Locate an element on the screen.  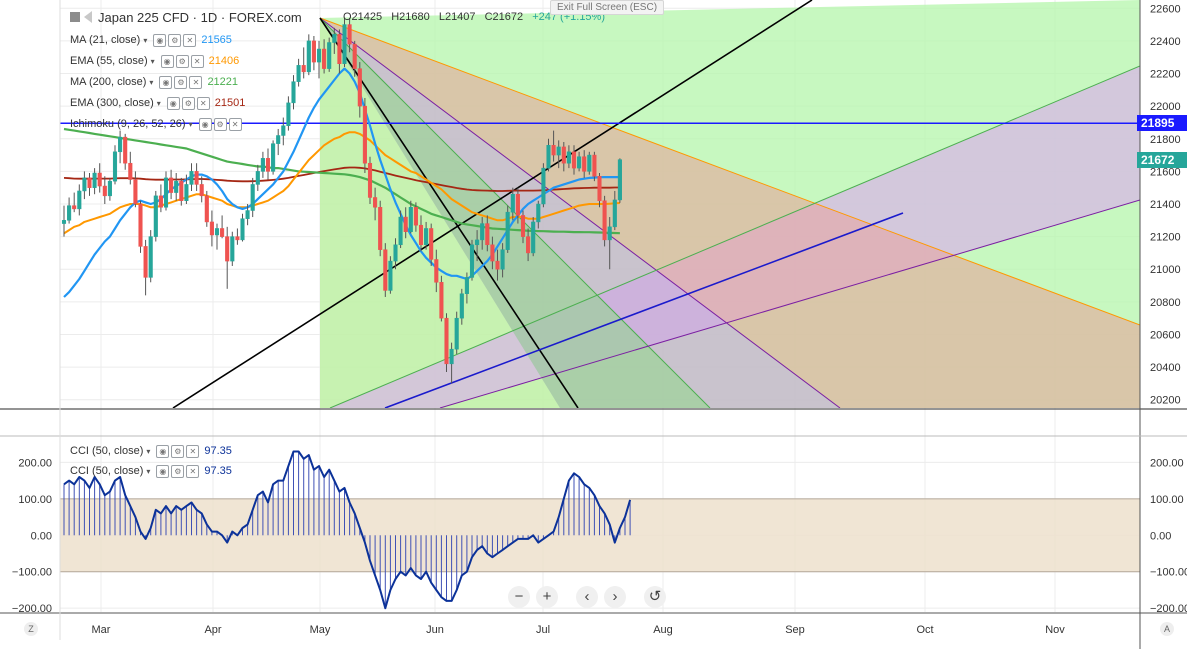
legend-row: EMA (300, close) ▾ ◉ ⚙ ✕ 21501 is located at coordinates (157, 103).